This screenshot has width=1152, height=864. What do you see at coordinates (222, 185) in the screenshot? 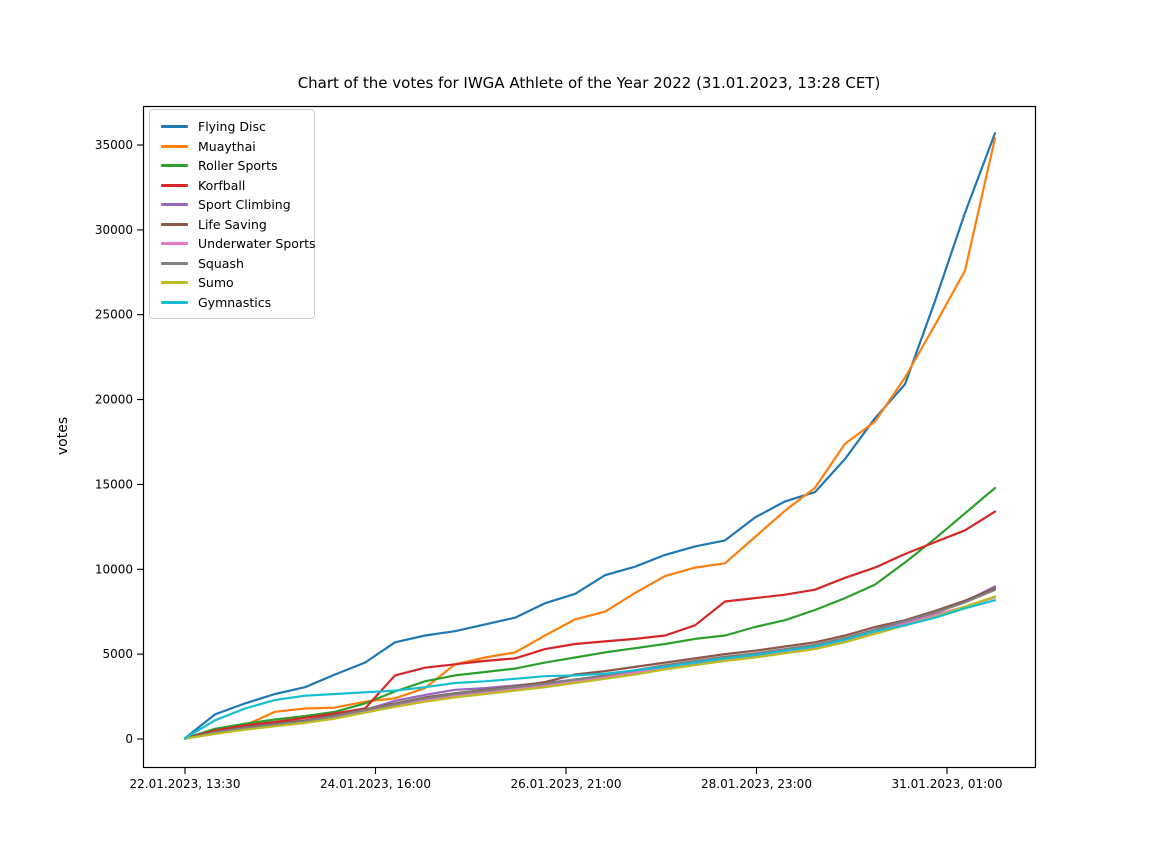
I see `legend-label: Korfball` at bounding box center [222, 185].